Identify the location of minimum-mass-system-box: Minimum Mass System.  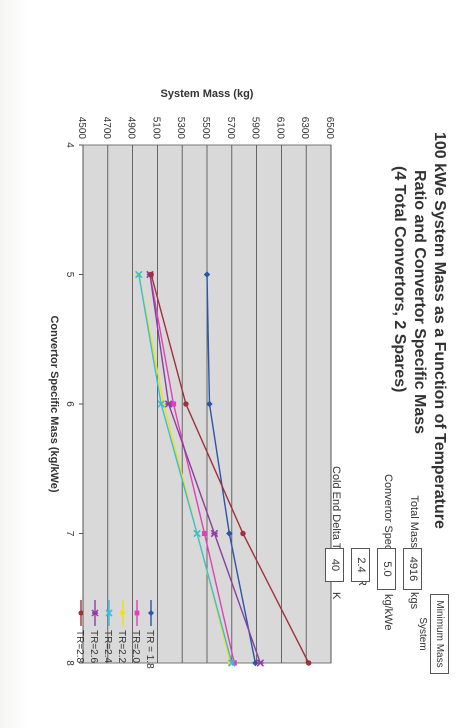
(433, 634).